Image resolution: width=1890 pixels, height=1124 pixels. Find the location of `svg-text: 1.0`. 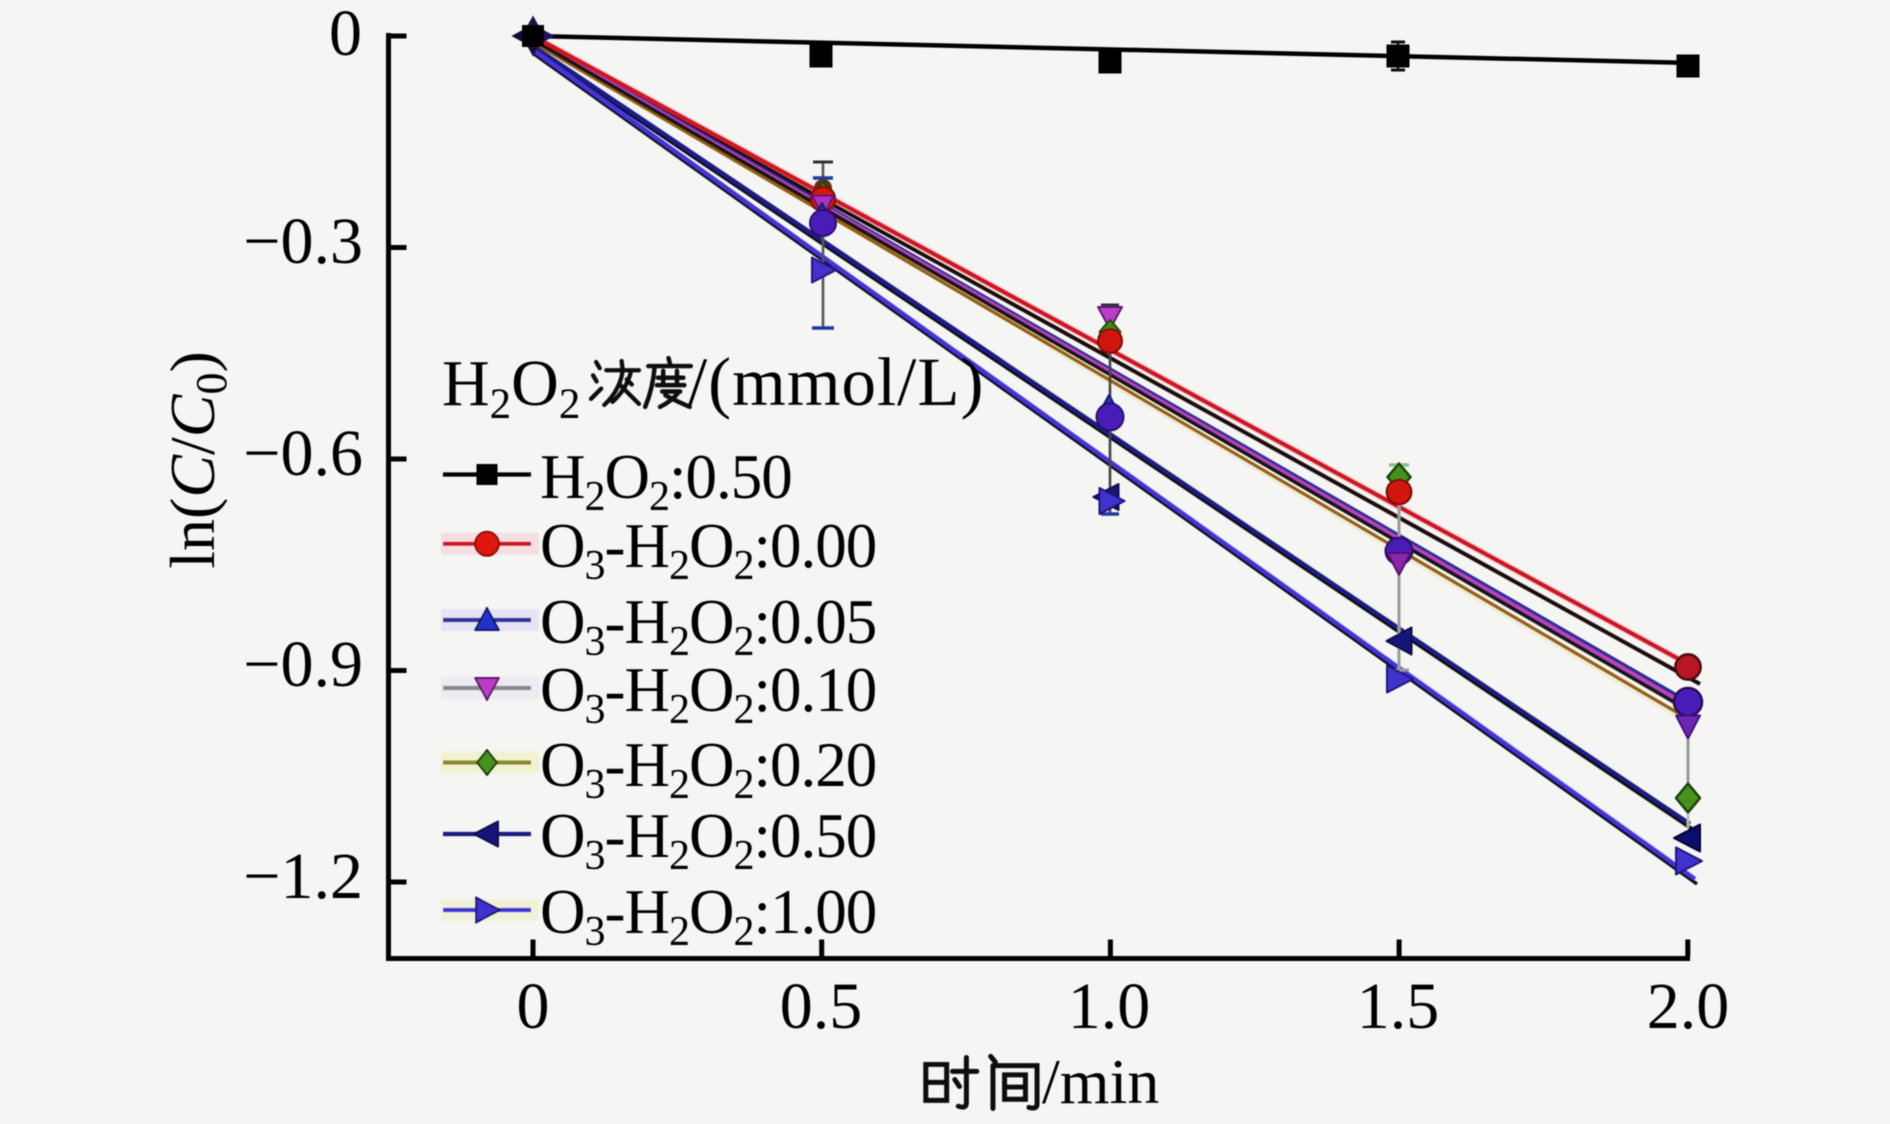

svg-text: 1.0 is located at coordinates (1109, 1006).